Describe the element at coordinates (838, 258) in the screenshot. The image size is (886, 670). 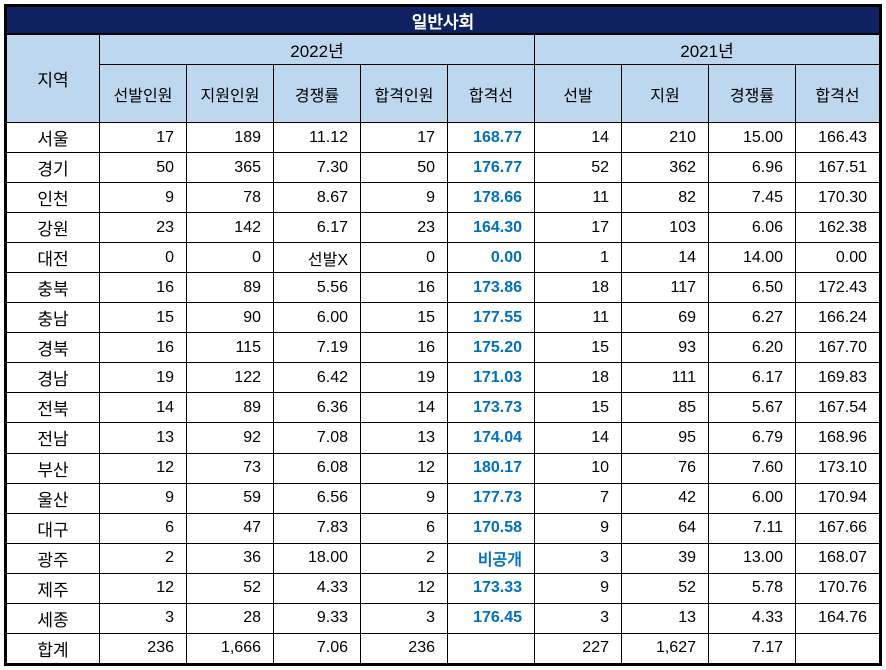
I see `value-cell: 0.00` at that location.